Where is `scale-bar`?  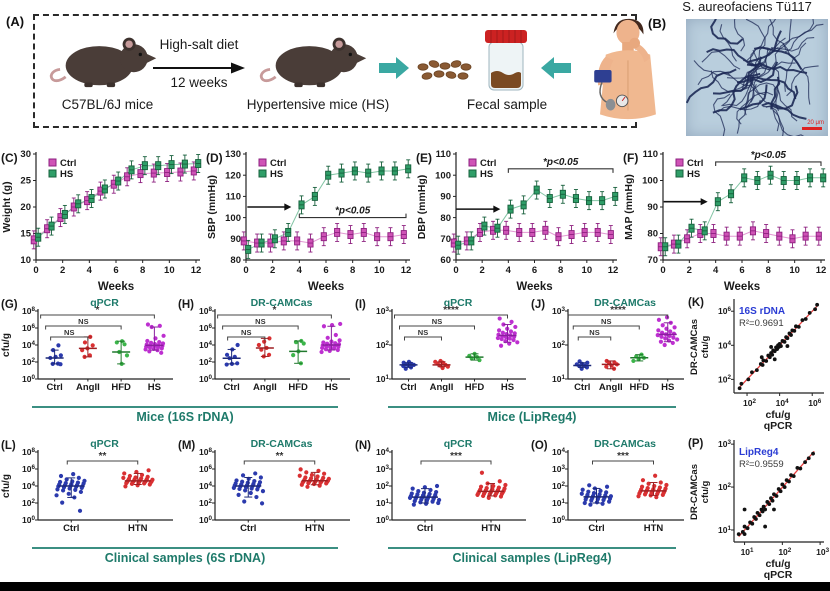 scale-bar is located at coordinates (812, 128).